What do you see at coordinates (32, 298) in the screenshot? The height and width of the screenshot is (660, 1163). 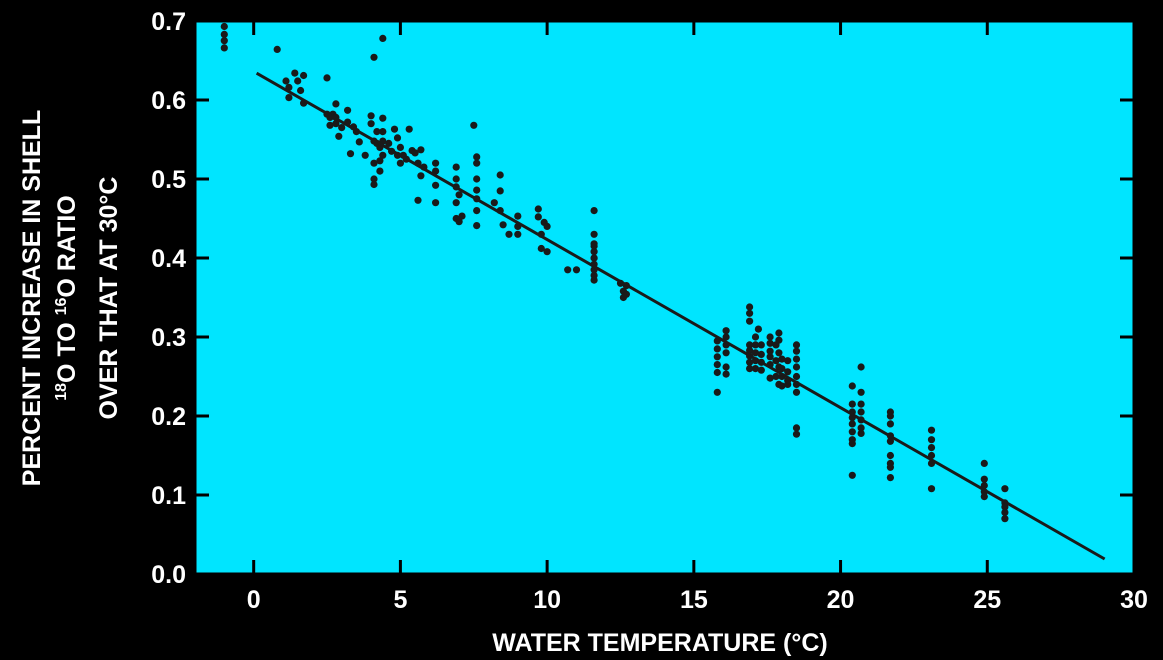 I see `y-axis-title-line-1: PERCENT INCREASE IN SHELL` at bounding box center [32, 298].